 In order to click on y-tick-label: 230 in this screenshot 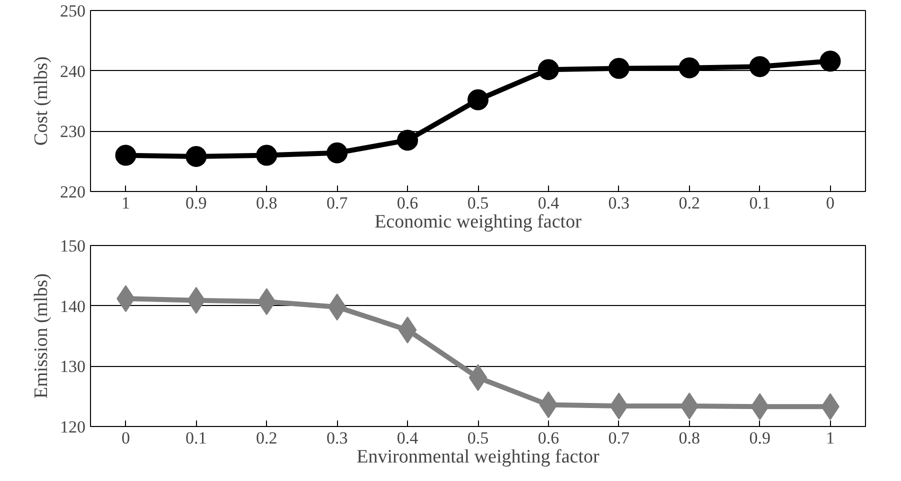, I will do `click(73, 132)`.